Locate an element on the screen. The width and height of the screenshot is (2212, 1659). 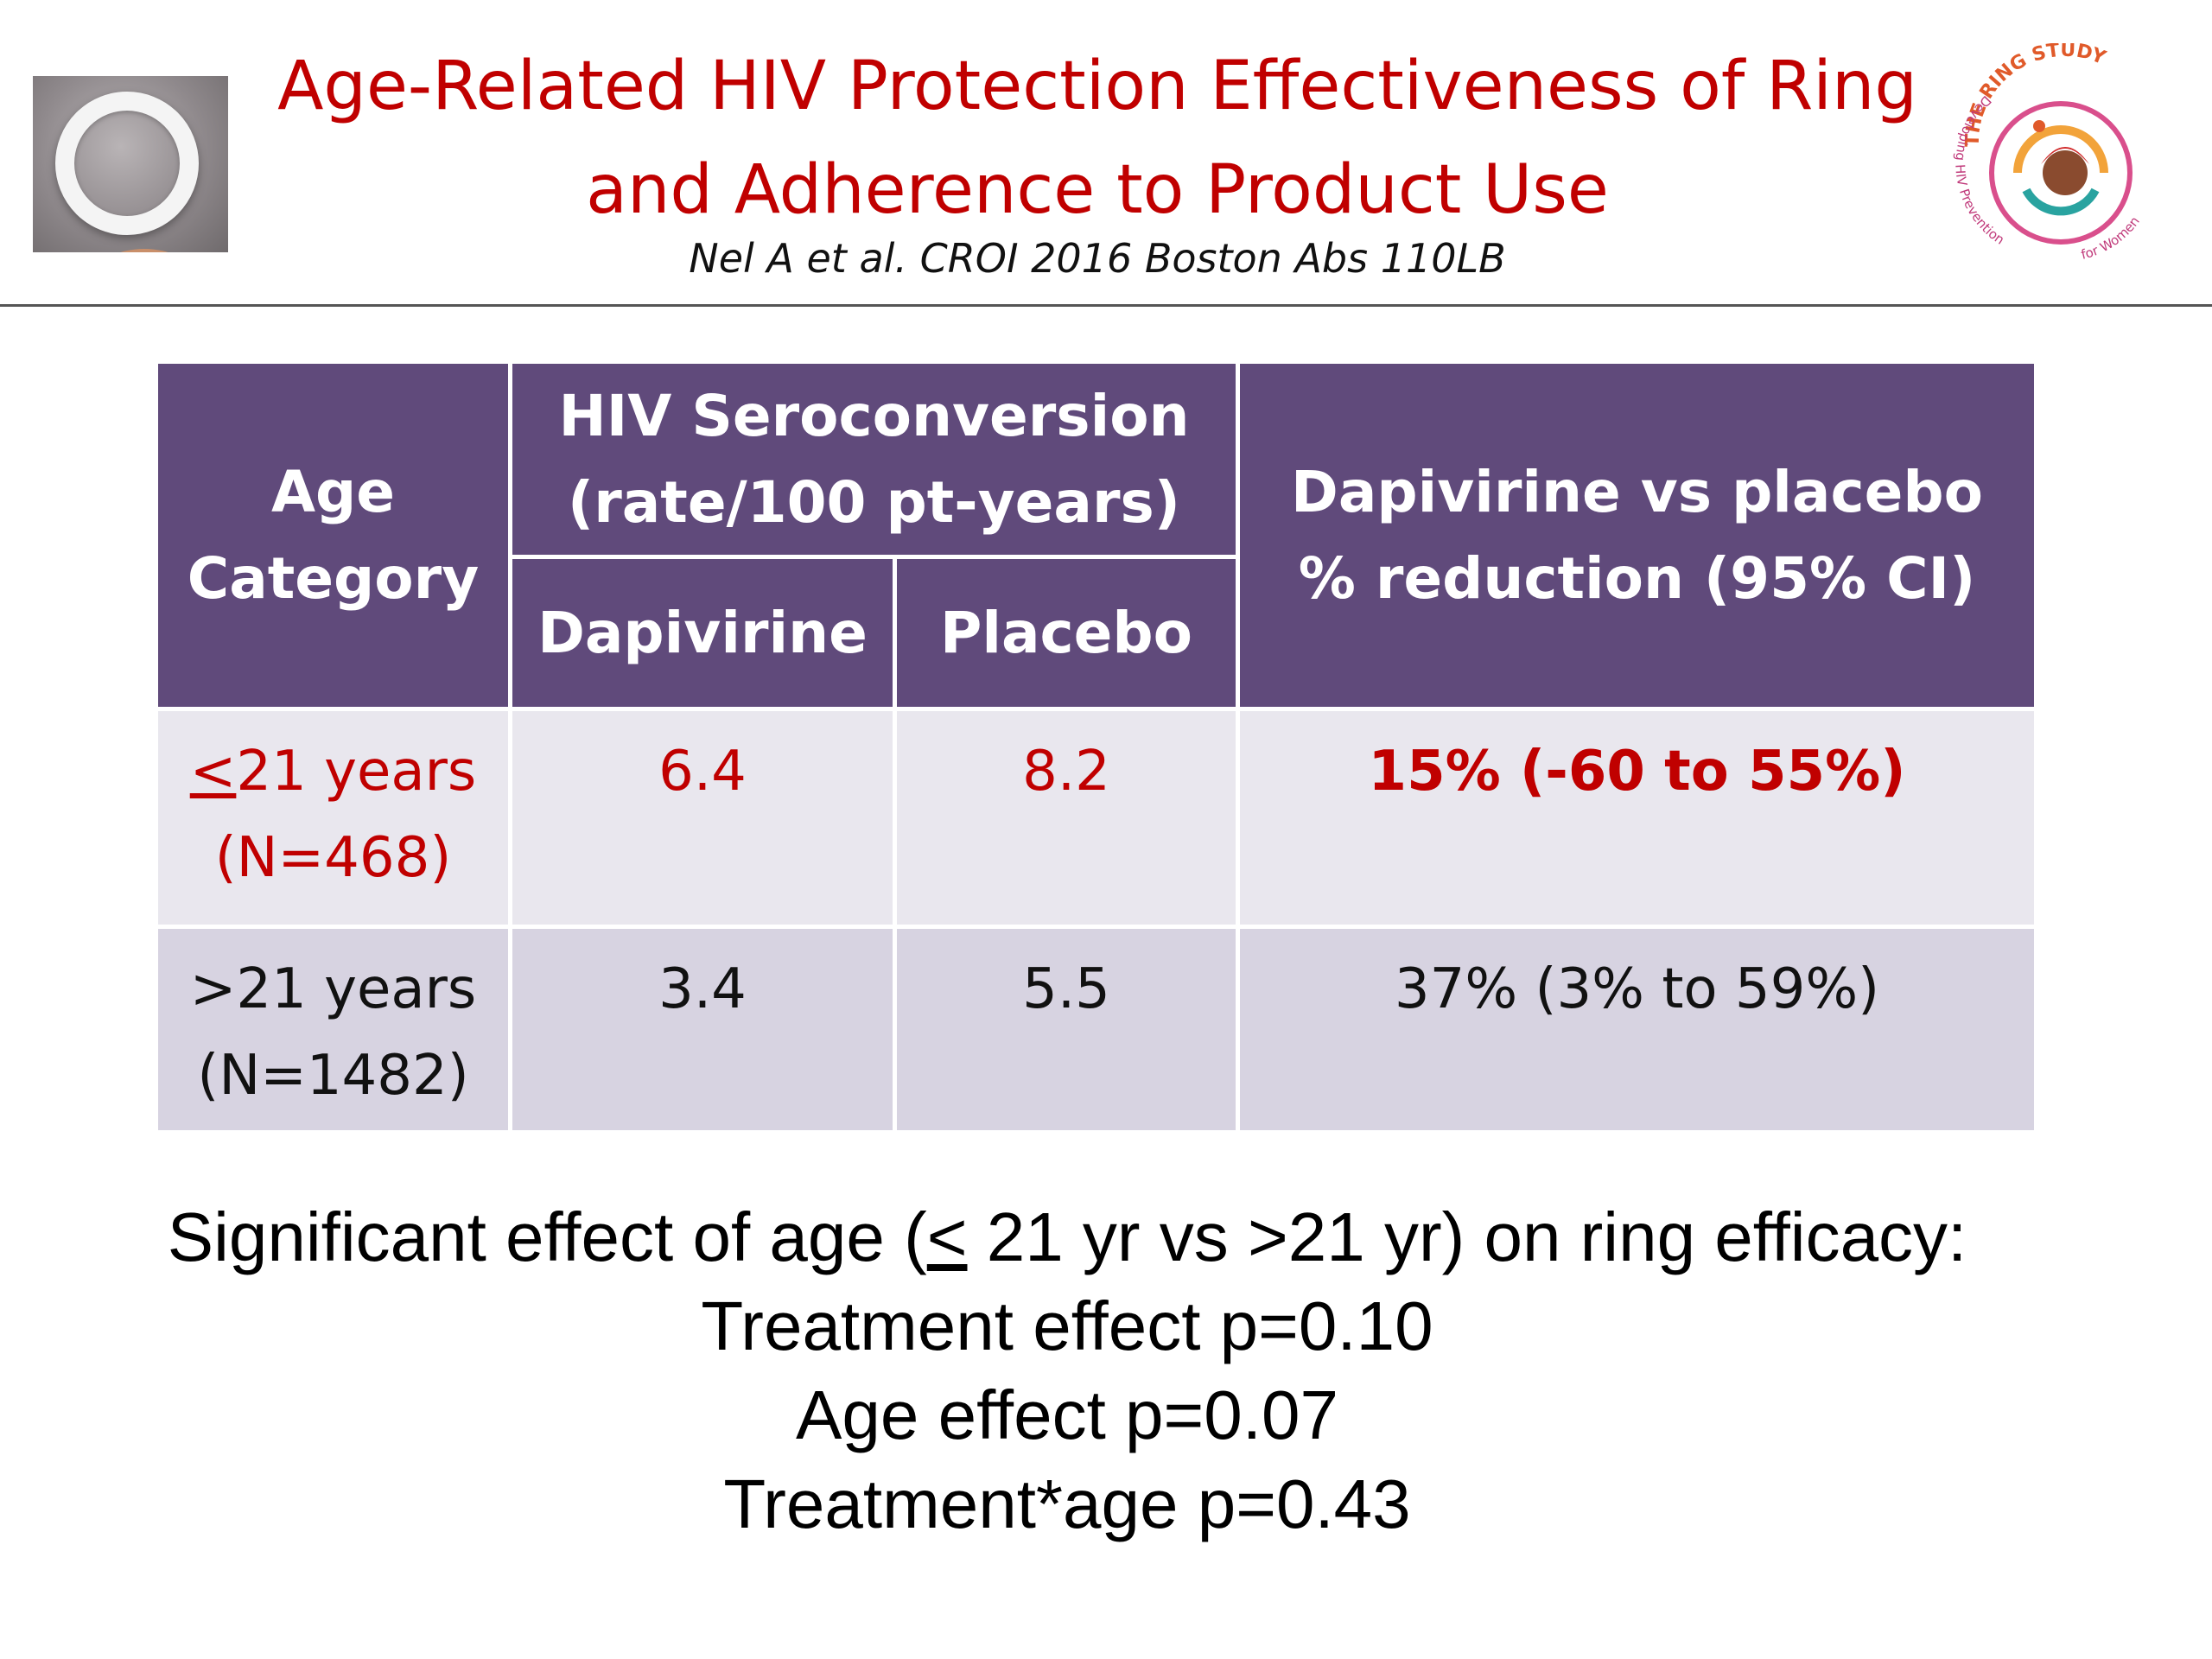
notes-line-4: Treatment*age p=0.43 is located at coordinates (1067, 1503).